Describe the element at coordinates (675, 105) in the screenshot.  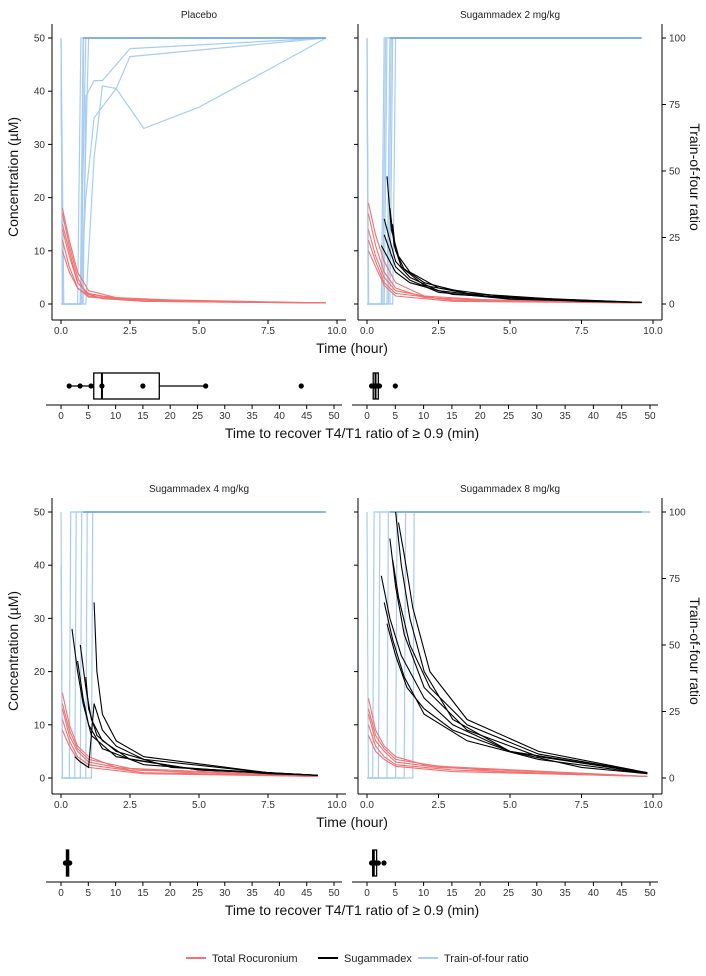
I see `y-right-tick-label: 75` at that location.